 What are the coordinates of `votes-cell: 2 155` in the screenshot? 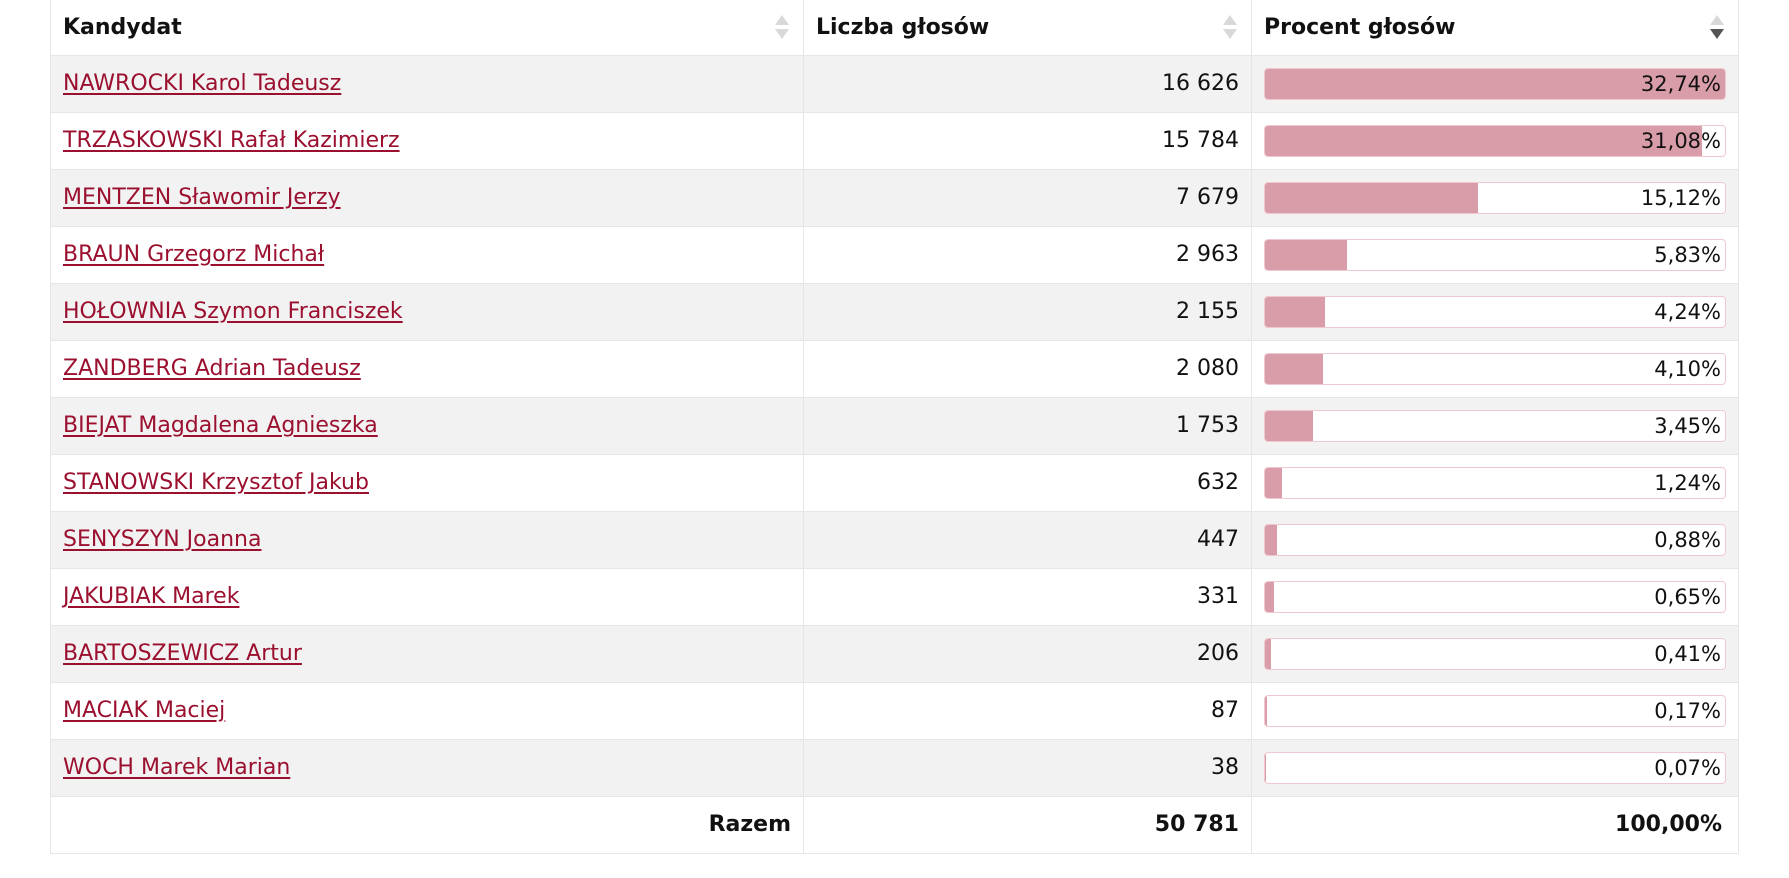 It's located at (1027, 312).